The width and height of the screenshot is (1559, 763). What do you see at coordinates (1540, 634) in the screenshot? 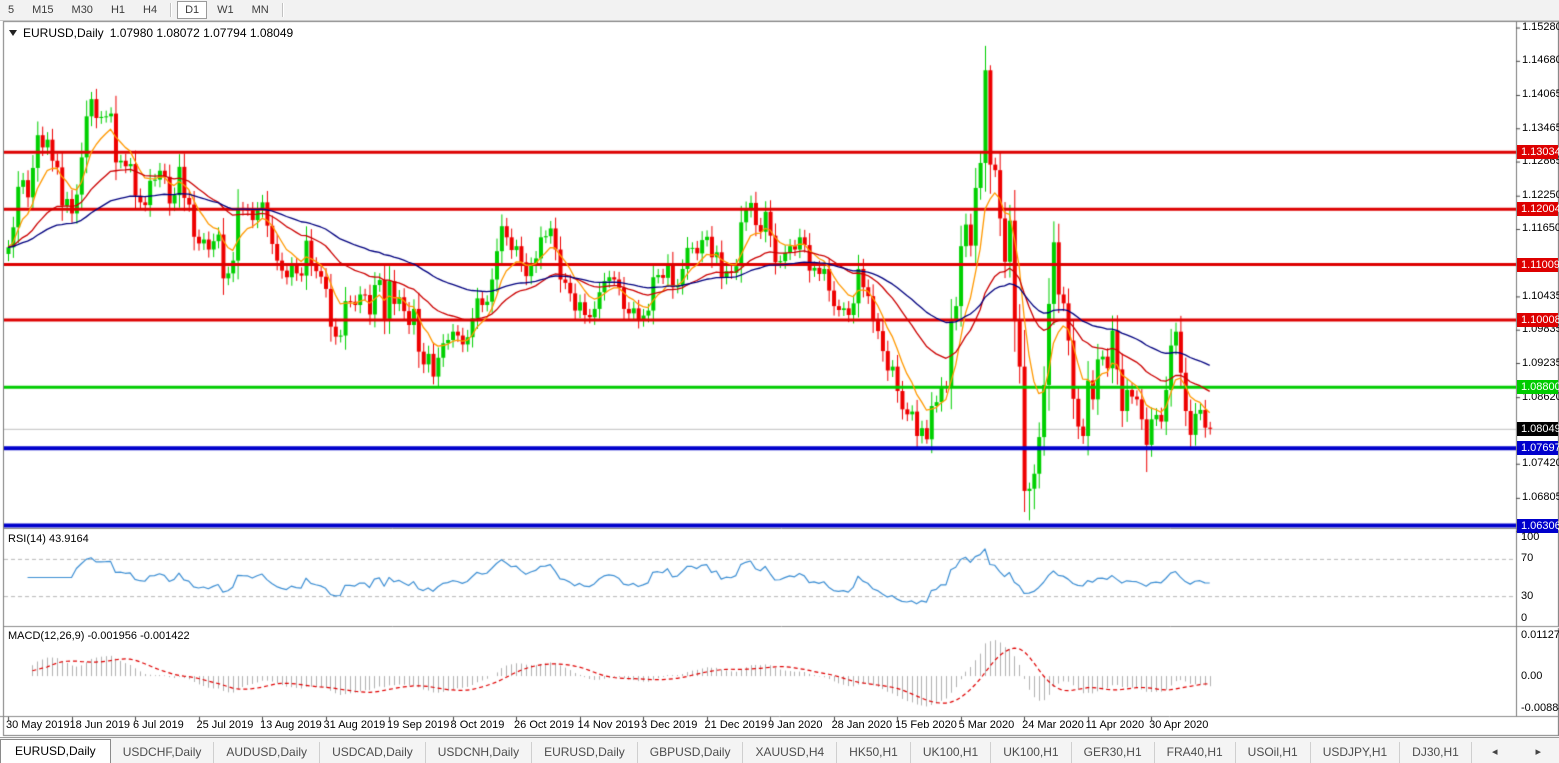
I see `indicator-axis-label: 0.011277` at bounding box center [1540, 634].